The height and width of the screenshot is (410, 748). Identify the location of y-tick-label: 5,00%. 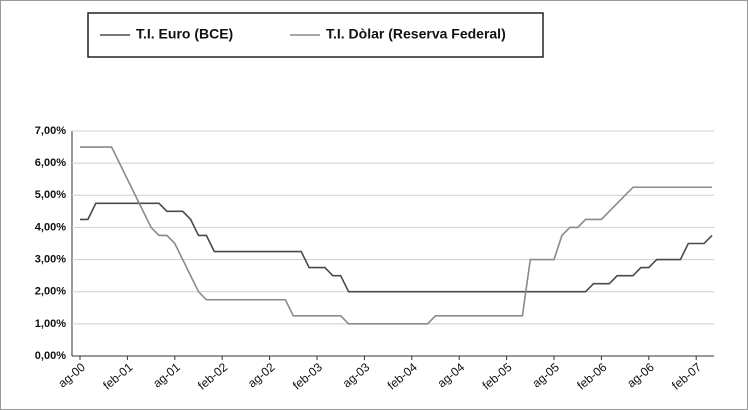
(50, 195).